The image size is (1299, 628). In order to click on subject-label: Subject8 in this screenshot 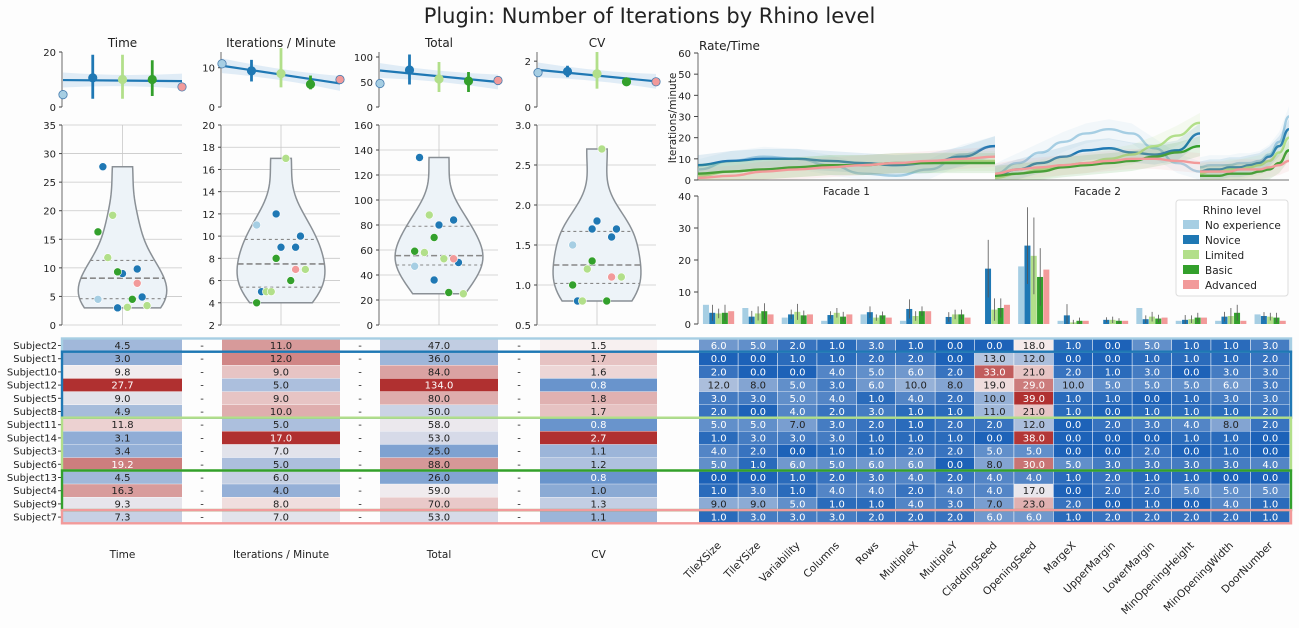, I will do `click(35, 412)`.